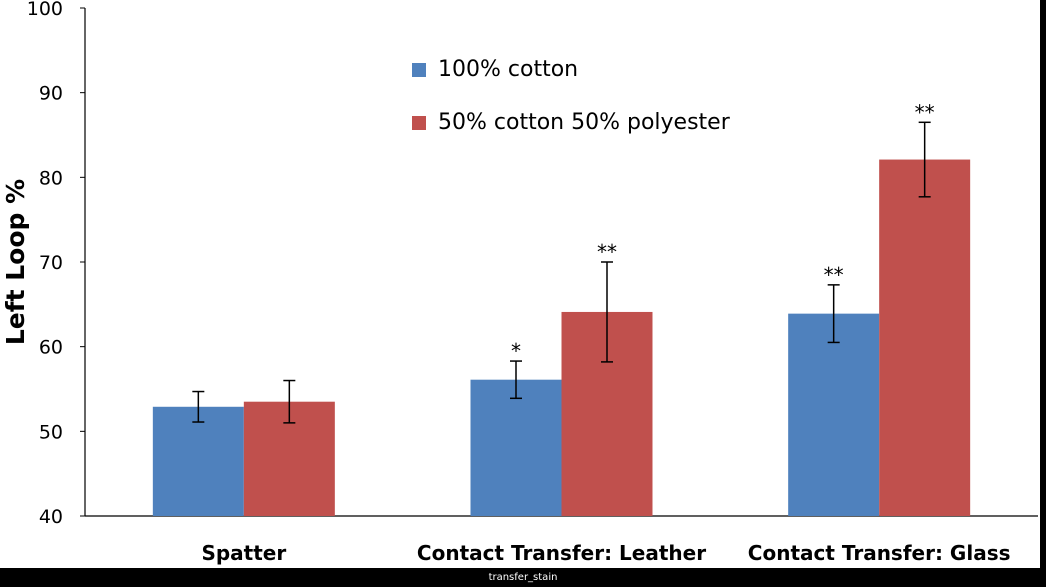  What do you see at coordinates (243, 553) in the screenshot?
I see `x-tick-label: Spatter` at bounding box center [243, 553].